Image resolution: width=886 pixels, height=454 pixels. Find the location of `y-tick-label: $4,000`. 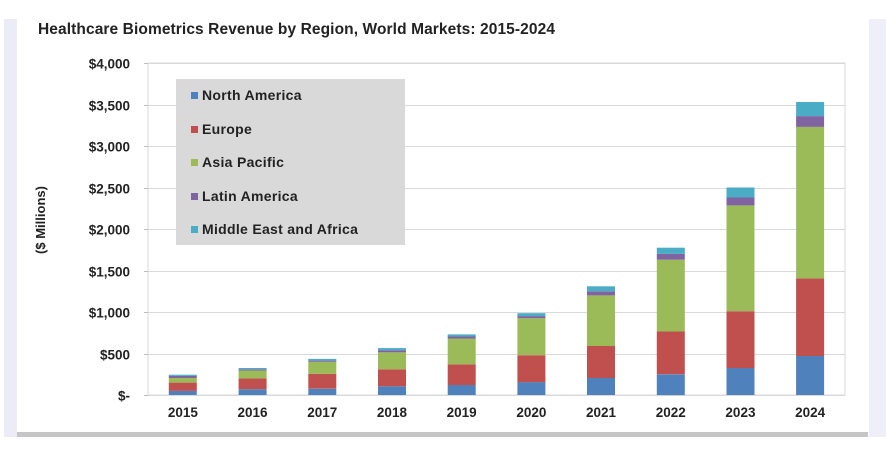

y-tick-label: $4,000 is located at coordinates (109, 64).